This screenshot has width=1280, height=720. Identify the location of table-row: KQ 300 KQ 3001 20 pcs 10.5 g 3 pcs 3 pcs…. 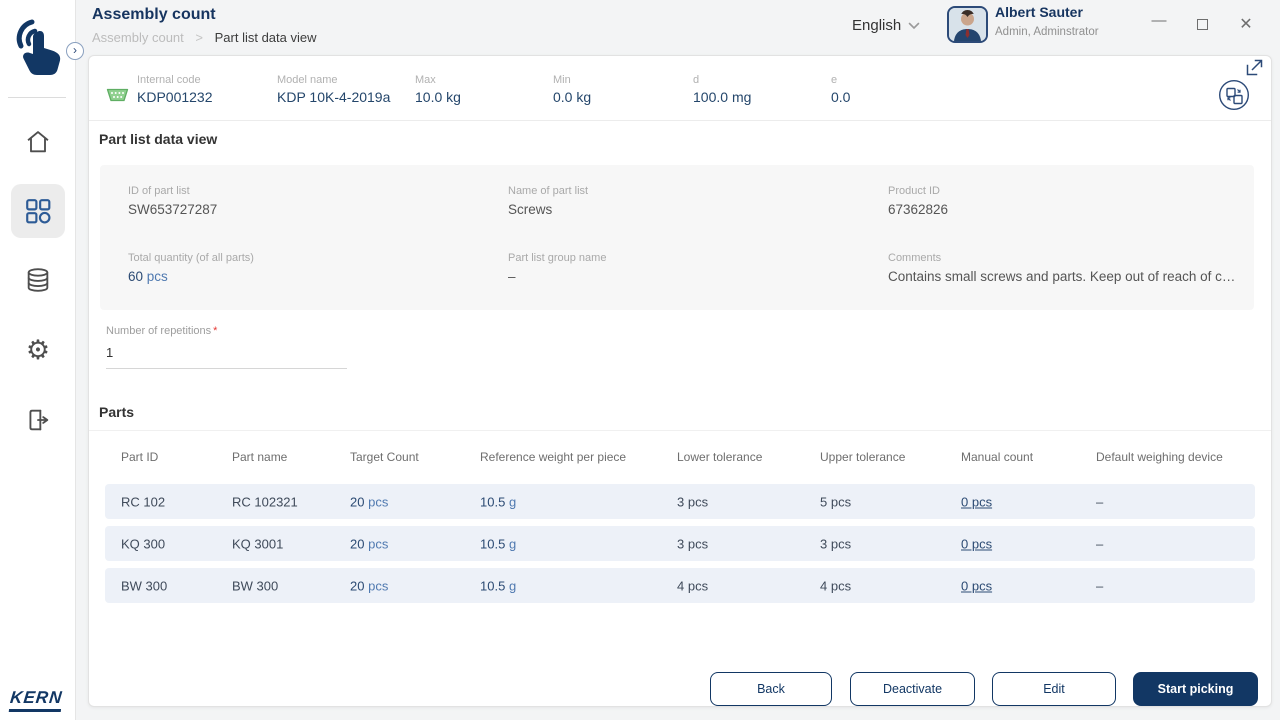
(680, 543).